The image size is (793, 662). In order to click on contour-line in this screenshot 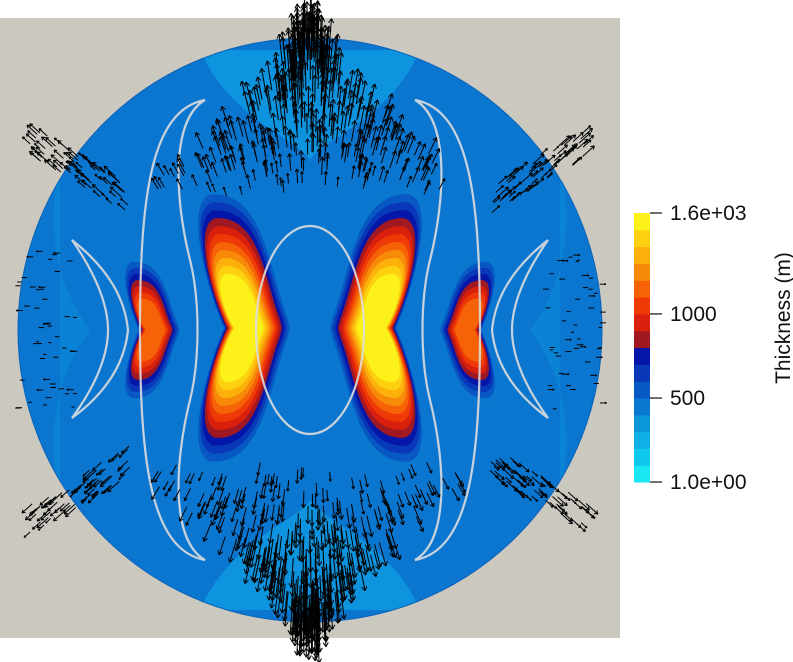, I will do `click(310, 330)`.